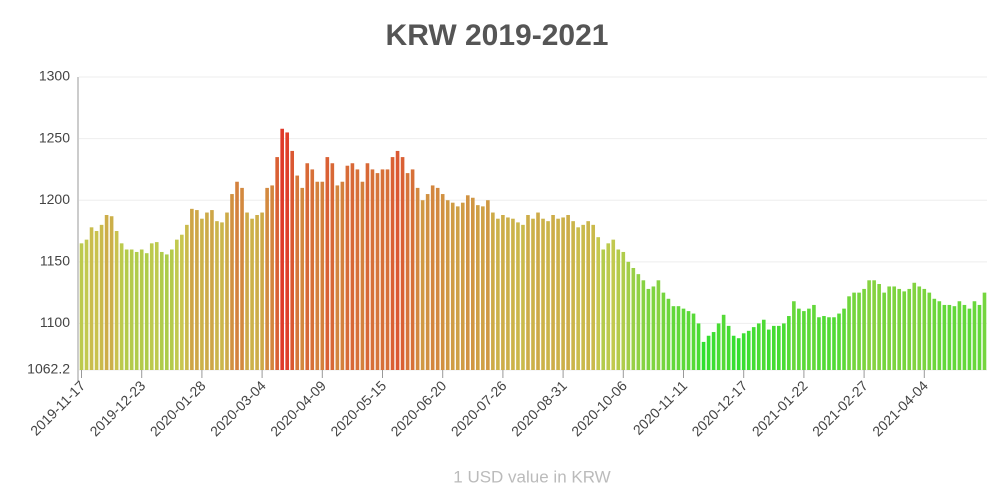 The height and width of the screenshot is (500, 1000). Describe the element at coordinates (54, 199) in the screenshot. I see `y-tick-label: 1200` at that location.